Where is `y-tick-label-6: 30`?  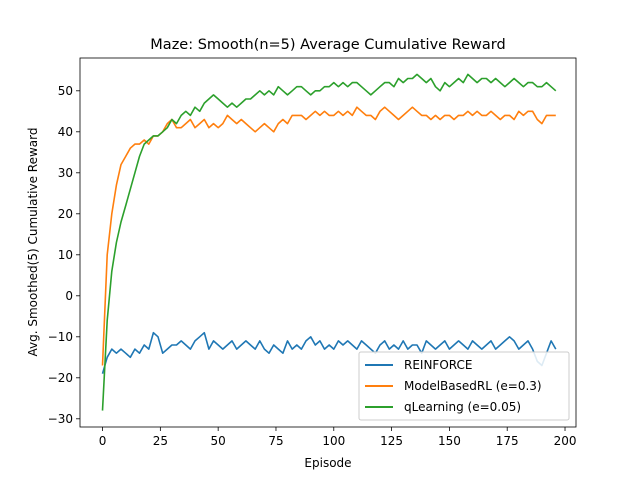
y-tick-label-6: 30 is located at coordinates (65, 173).